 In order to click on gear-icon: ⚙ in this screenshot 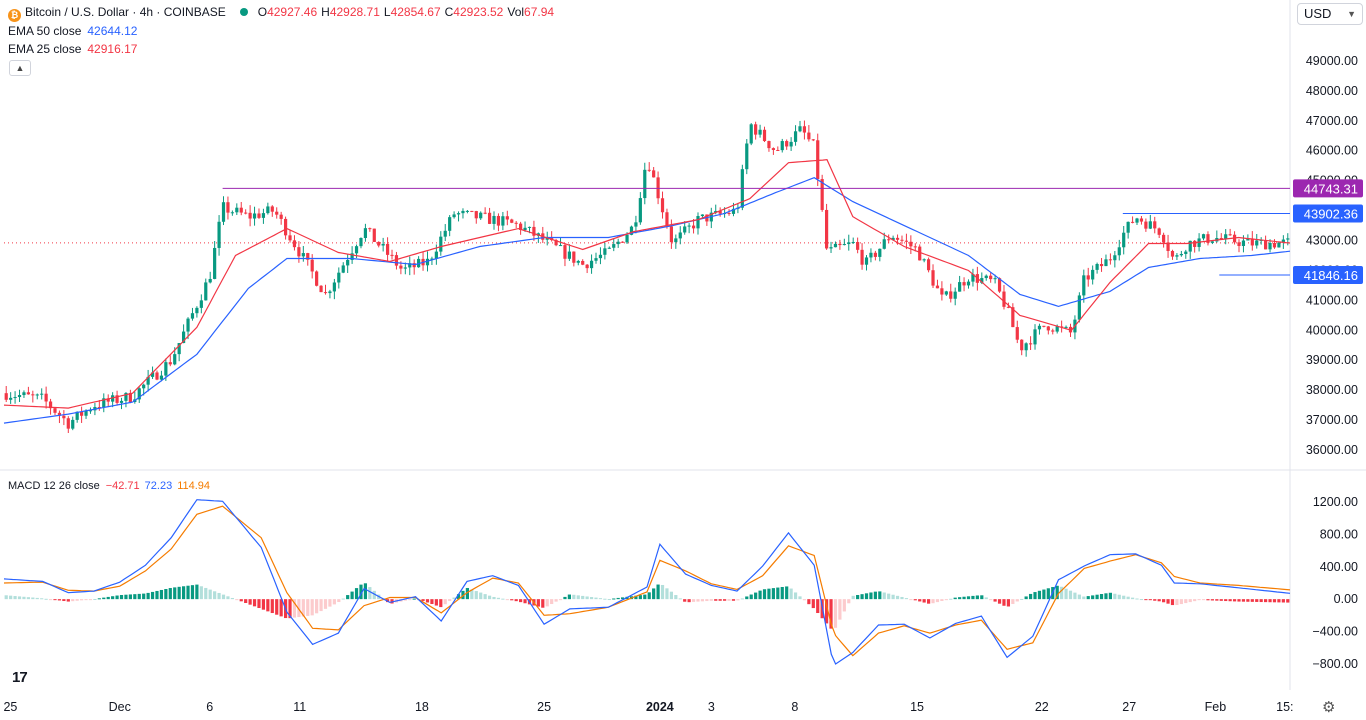, I will do `click(1329, 707)`.